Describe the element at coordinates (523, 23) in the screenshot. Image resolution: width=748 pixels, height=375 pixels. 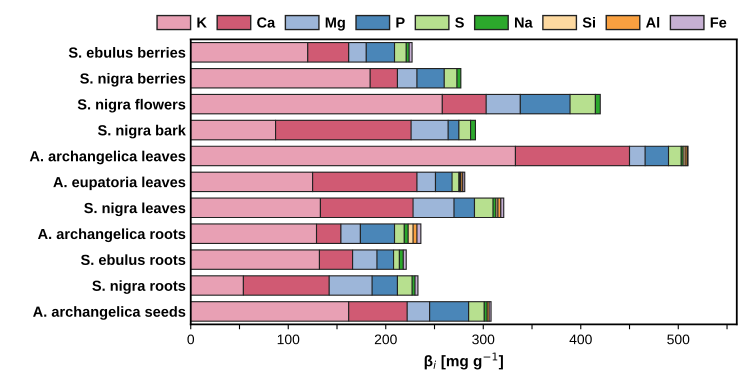
I see `legend-label: Na` at that location.